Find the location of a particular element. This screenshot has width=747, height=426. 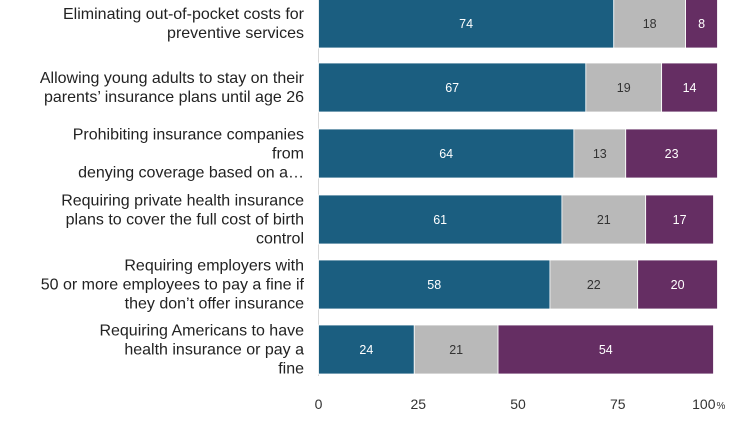

category-label-line: Requiring private health insurance is located at coordinates (182, 201).